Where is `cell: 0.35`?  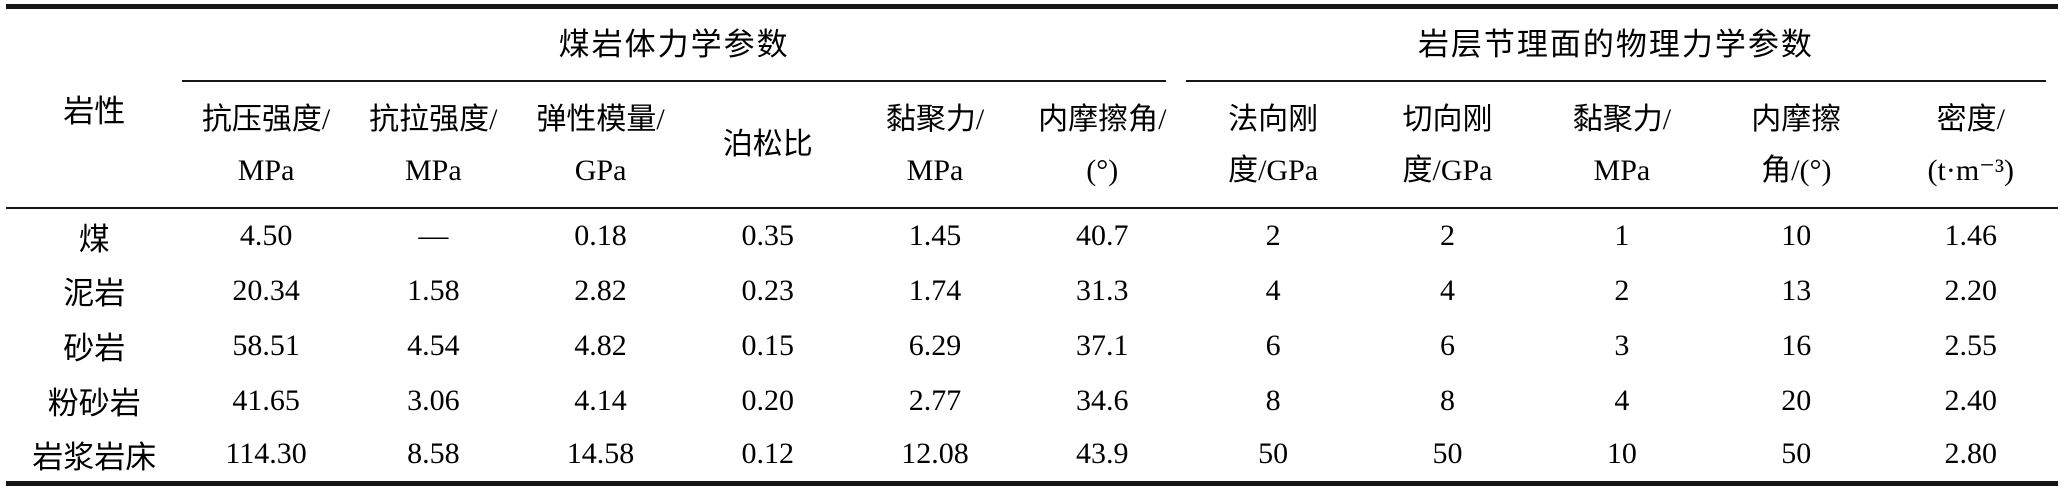 cell: 0.35 is located at coordinates (768, 235).